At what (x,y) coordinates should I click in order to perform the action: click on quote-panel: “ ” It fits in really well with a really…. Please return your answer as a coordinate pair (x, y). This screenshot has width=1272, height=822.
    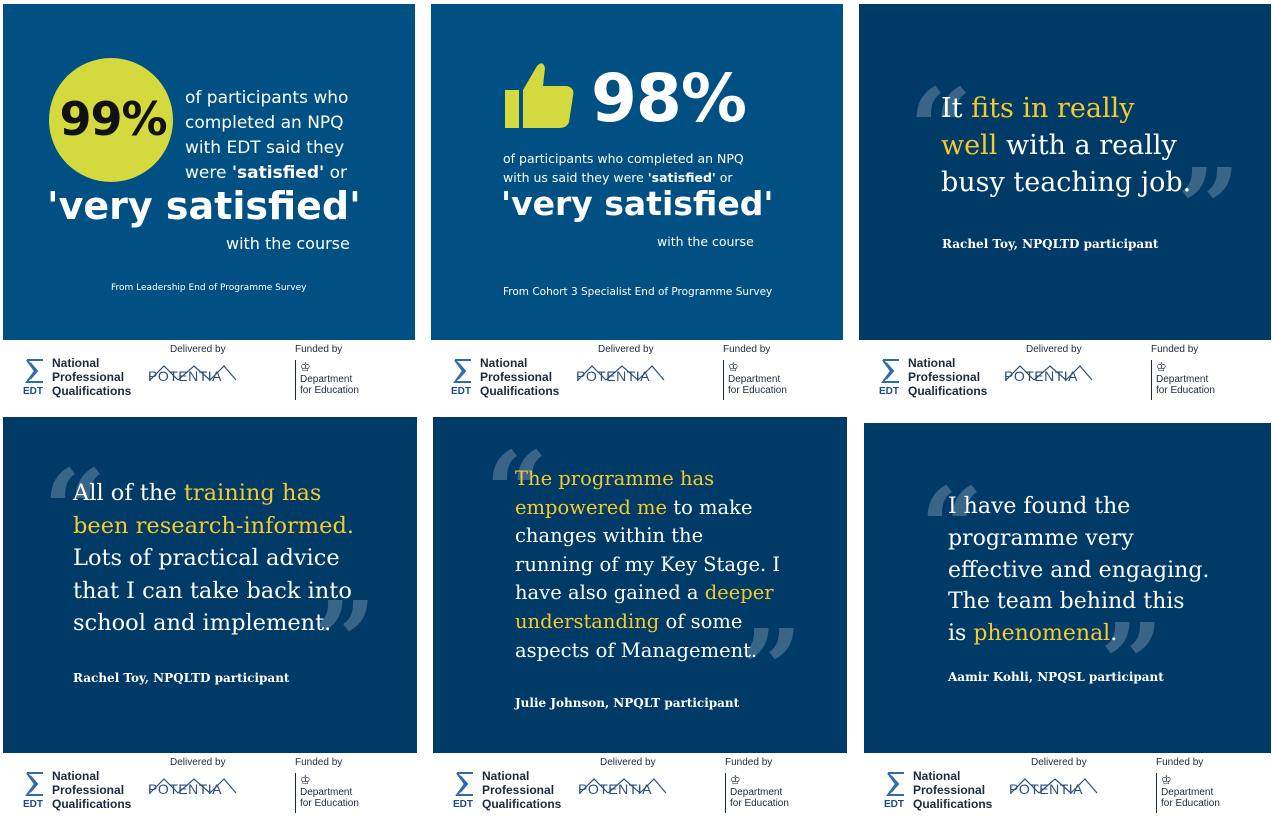
    Looking at the image, I should click on (1065, 172).